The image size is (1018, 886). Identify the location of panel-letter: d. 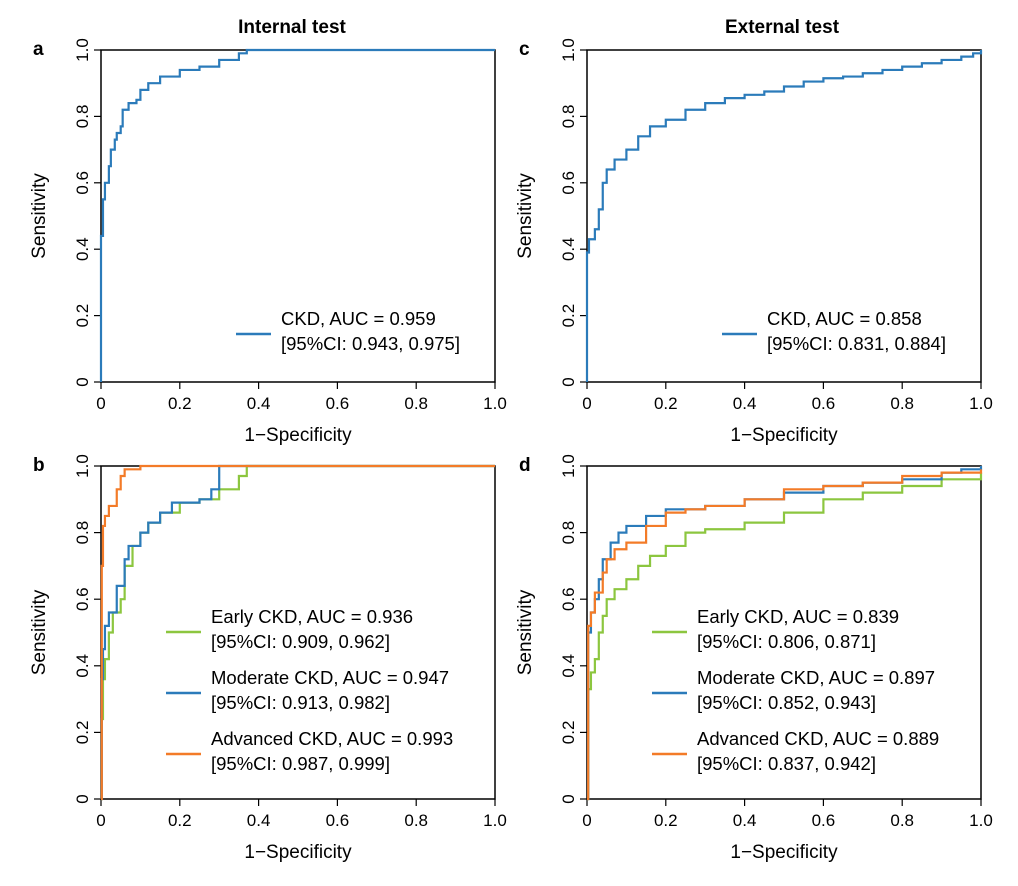
(525, 465).